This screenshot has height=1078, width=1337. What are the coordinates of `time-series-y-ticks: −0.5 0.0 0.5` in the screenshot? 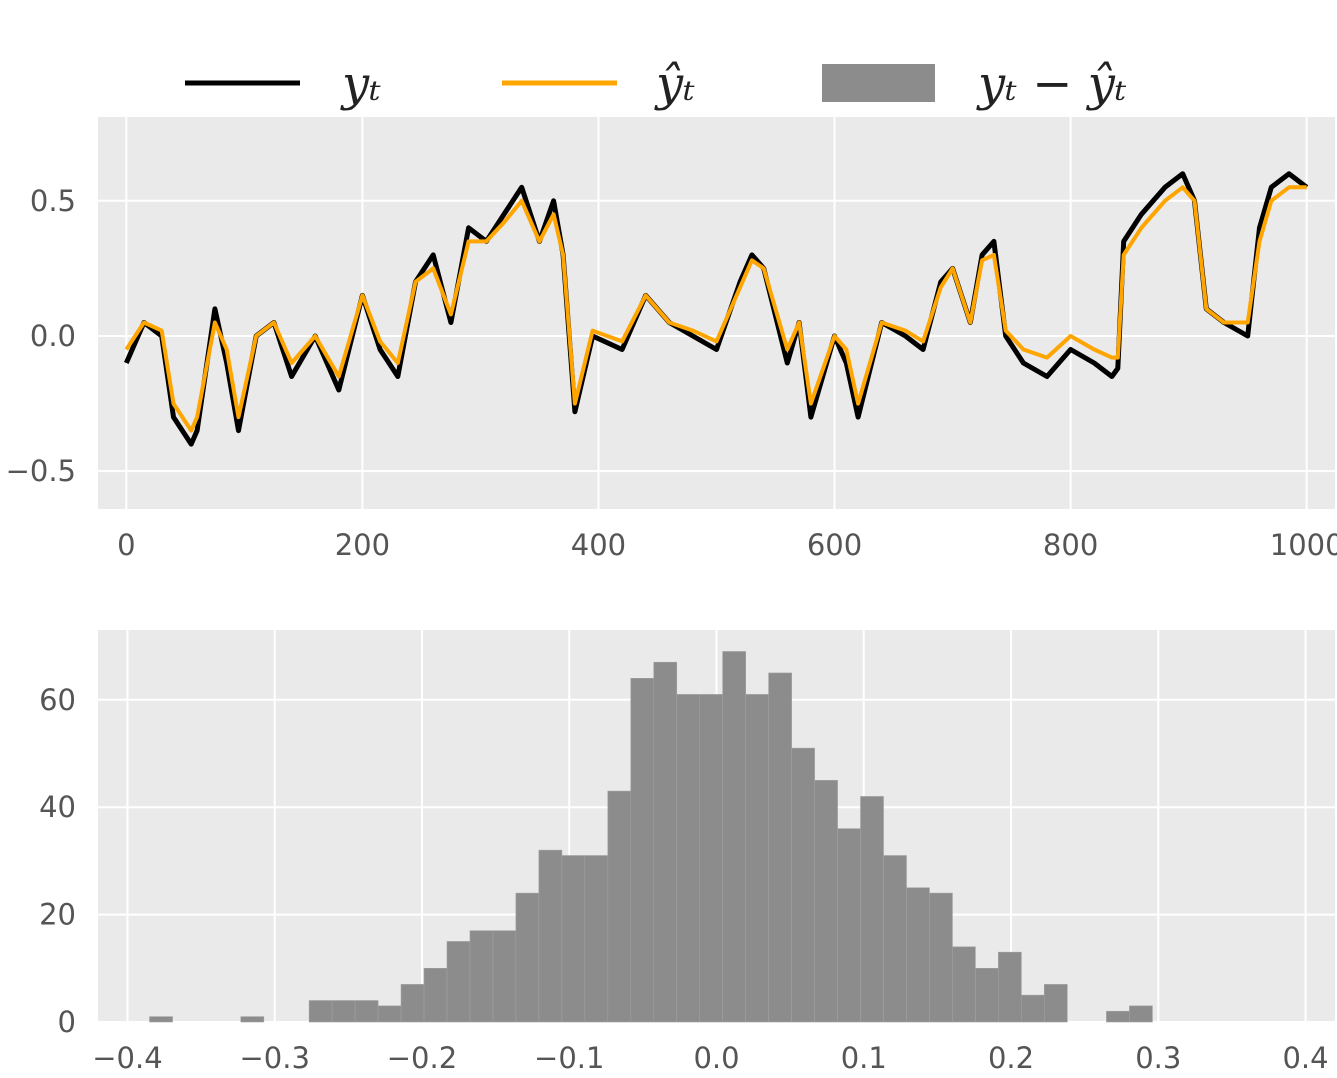 It's located at (41, 336).